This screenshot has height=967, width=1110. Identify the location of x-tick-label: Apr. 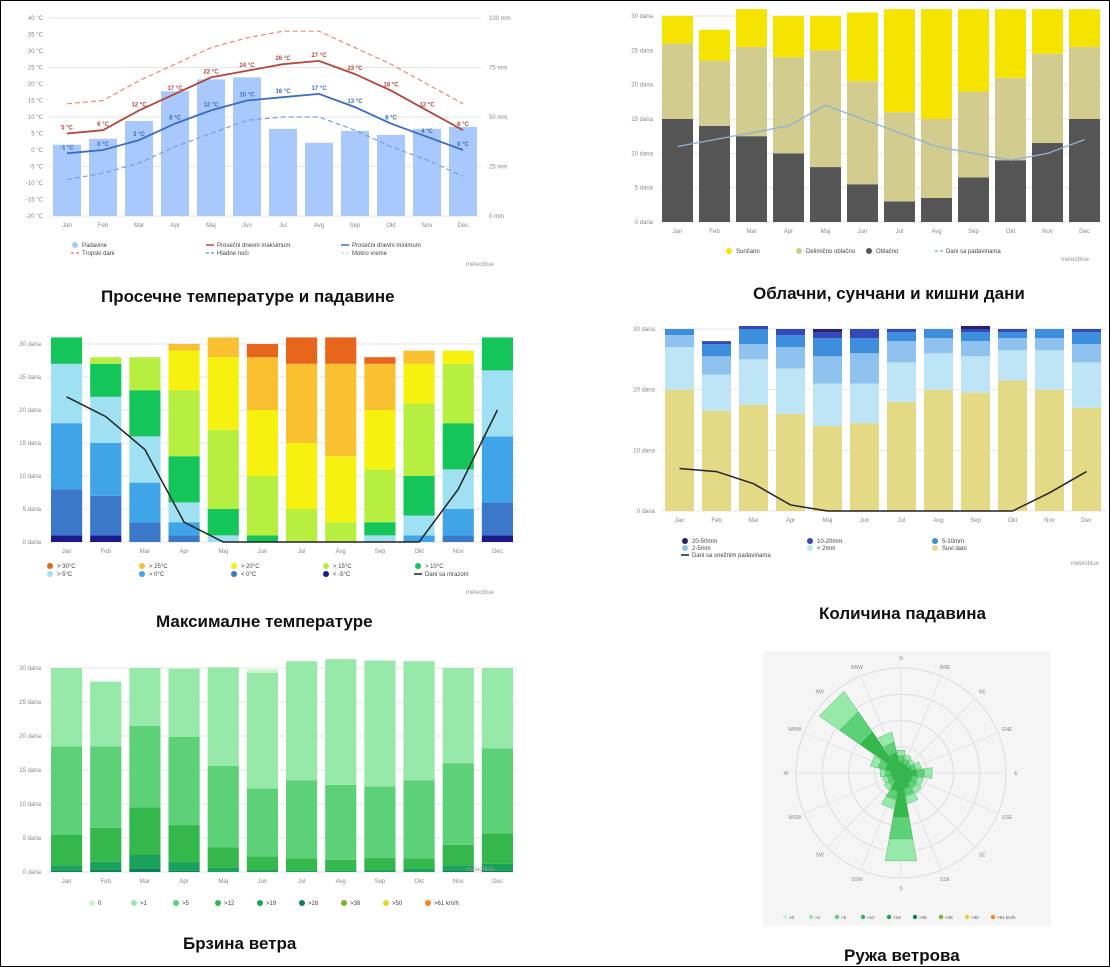
(183, 882).